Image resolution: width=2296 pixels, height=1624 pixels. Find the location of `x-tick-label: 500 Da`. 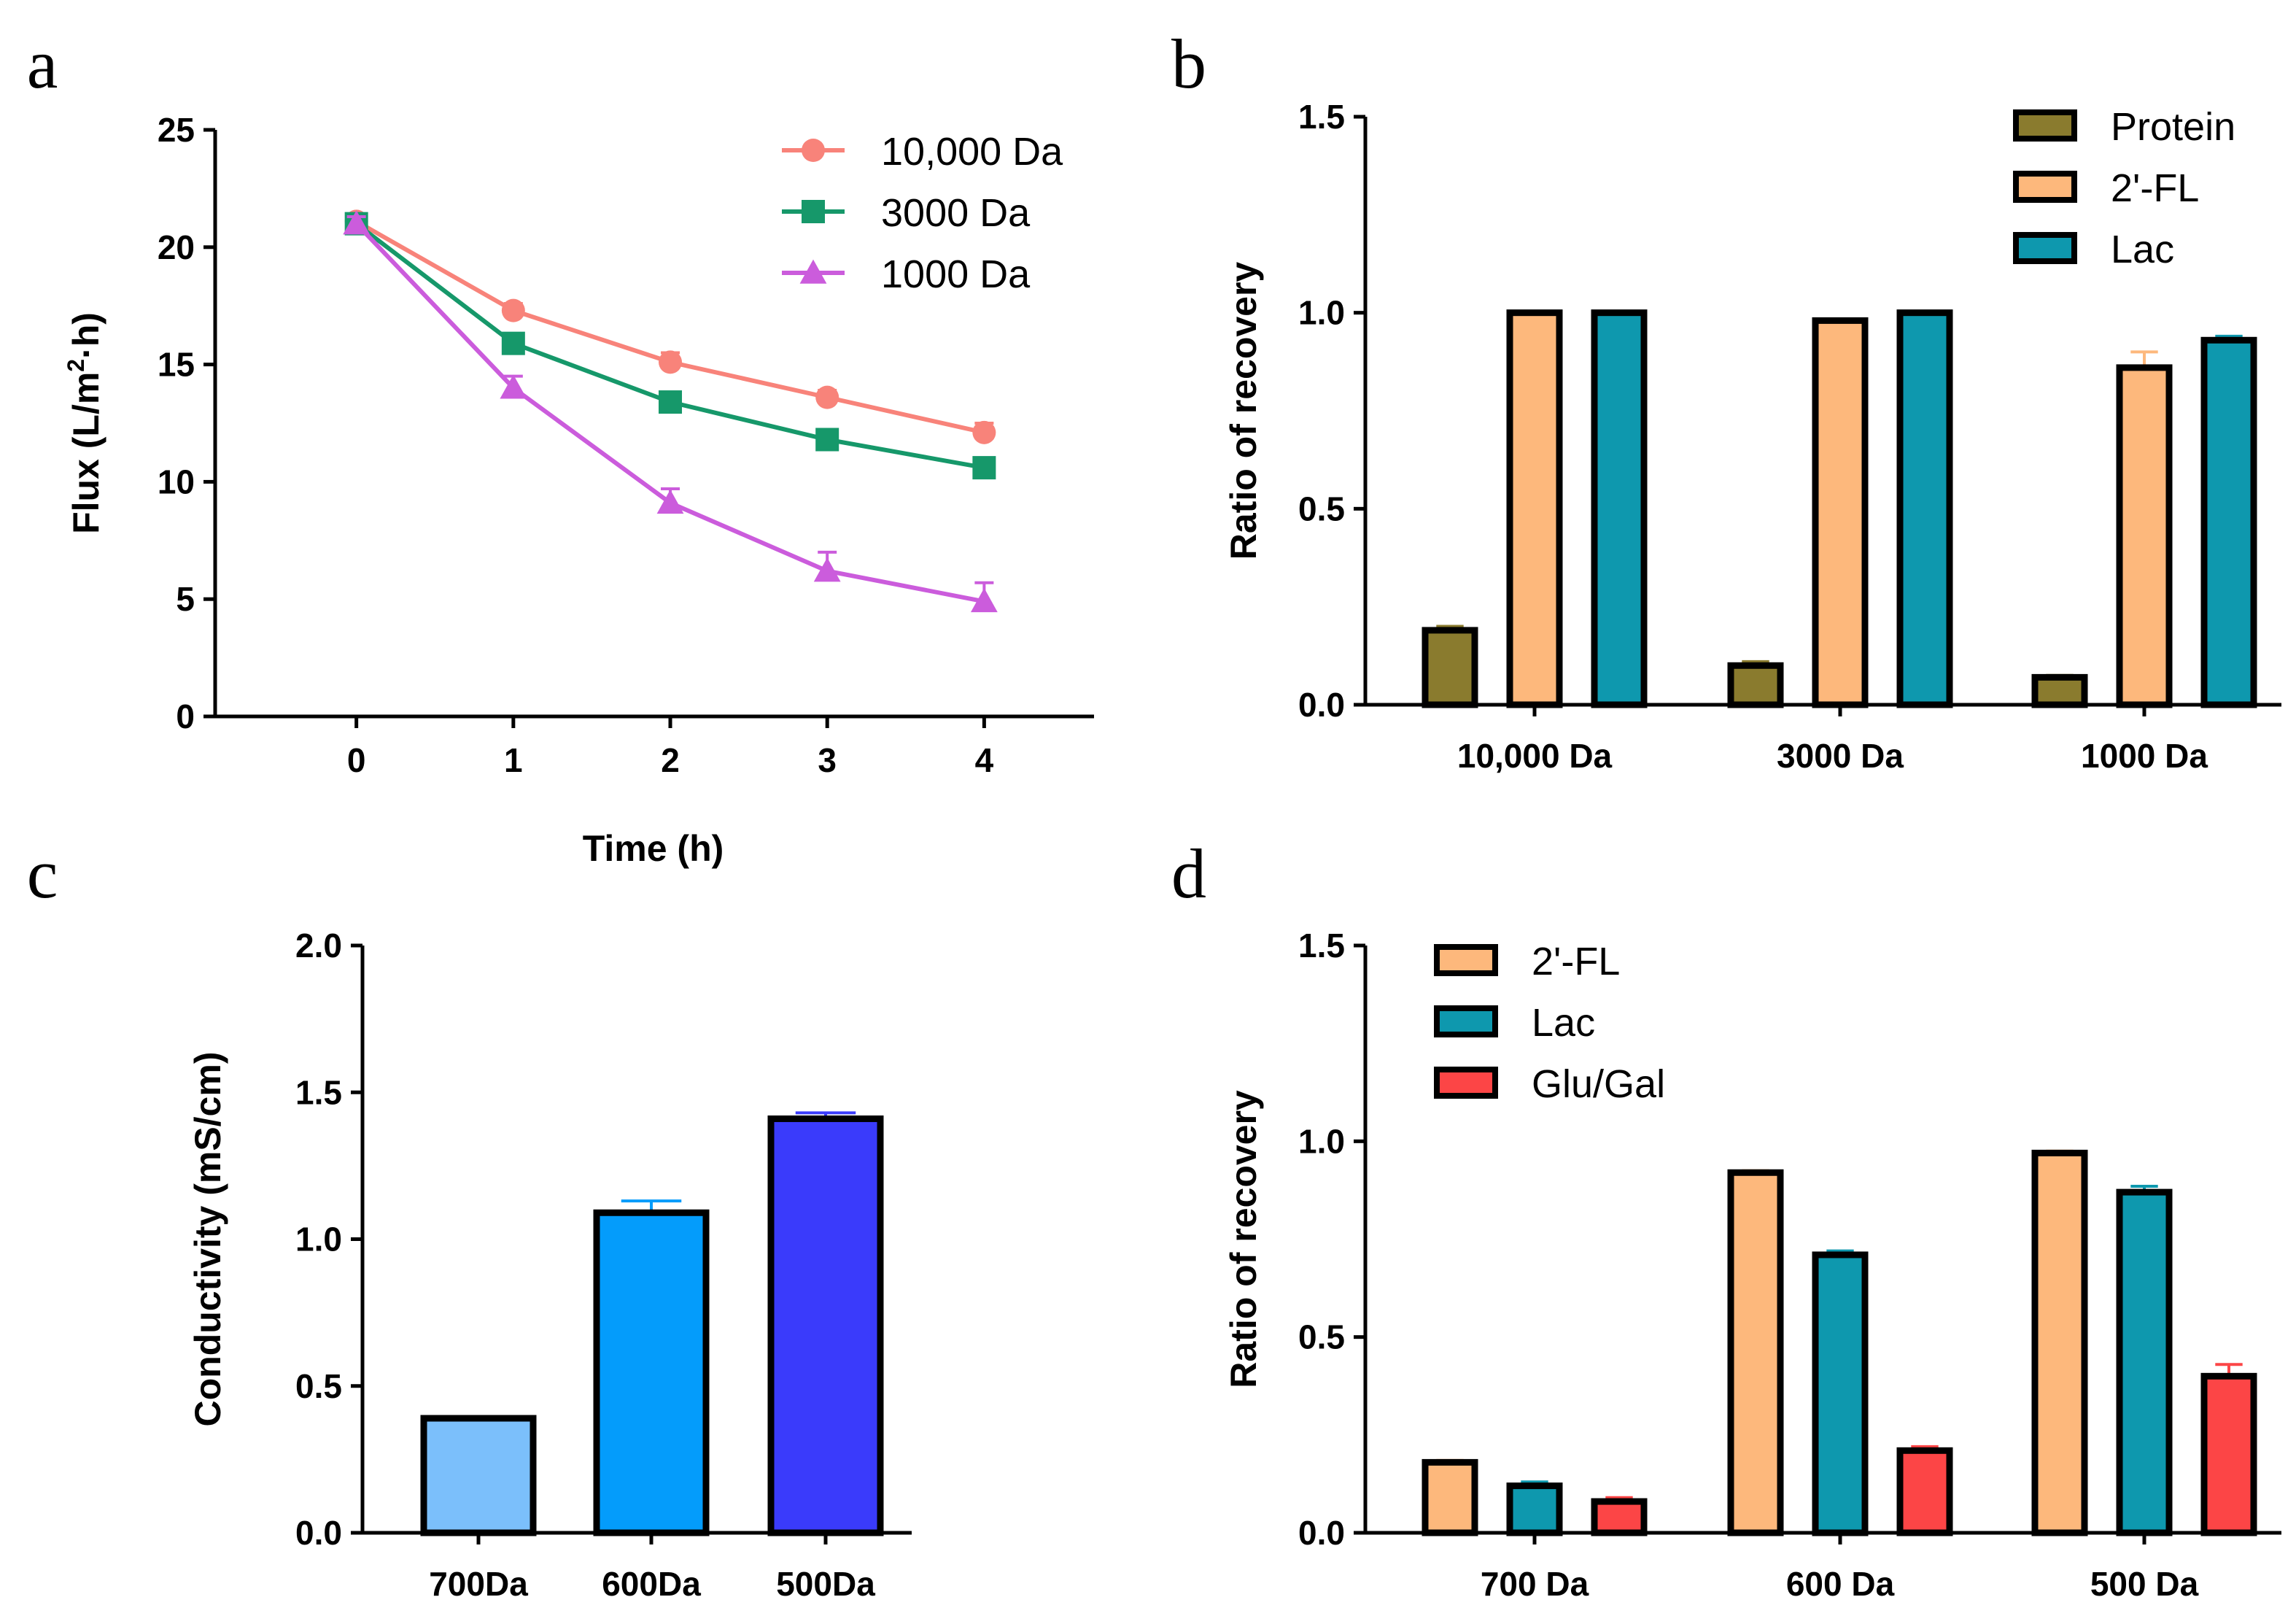

x-tick-label: 500 Da is located at coordinates (2144, 1584).